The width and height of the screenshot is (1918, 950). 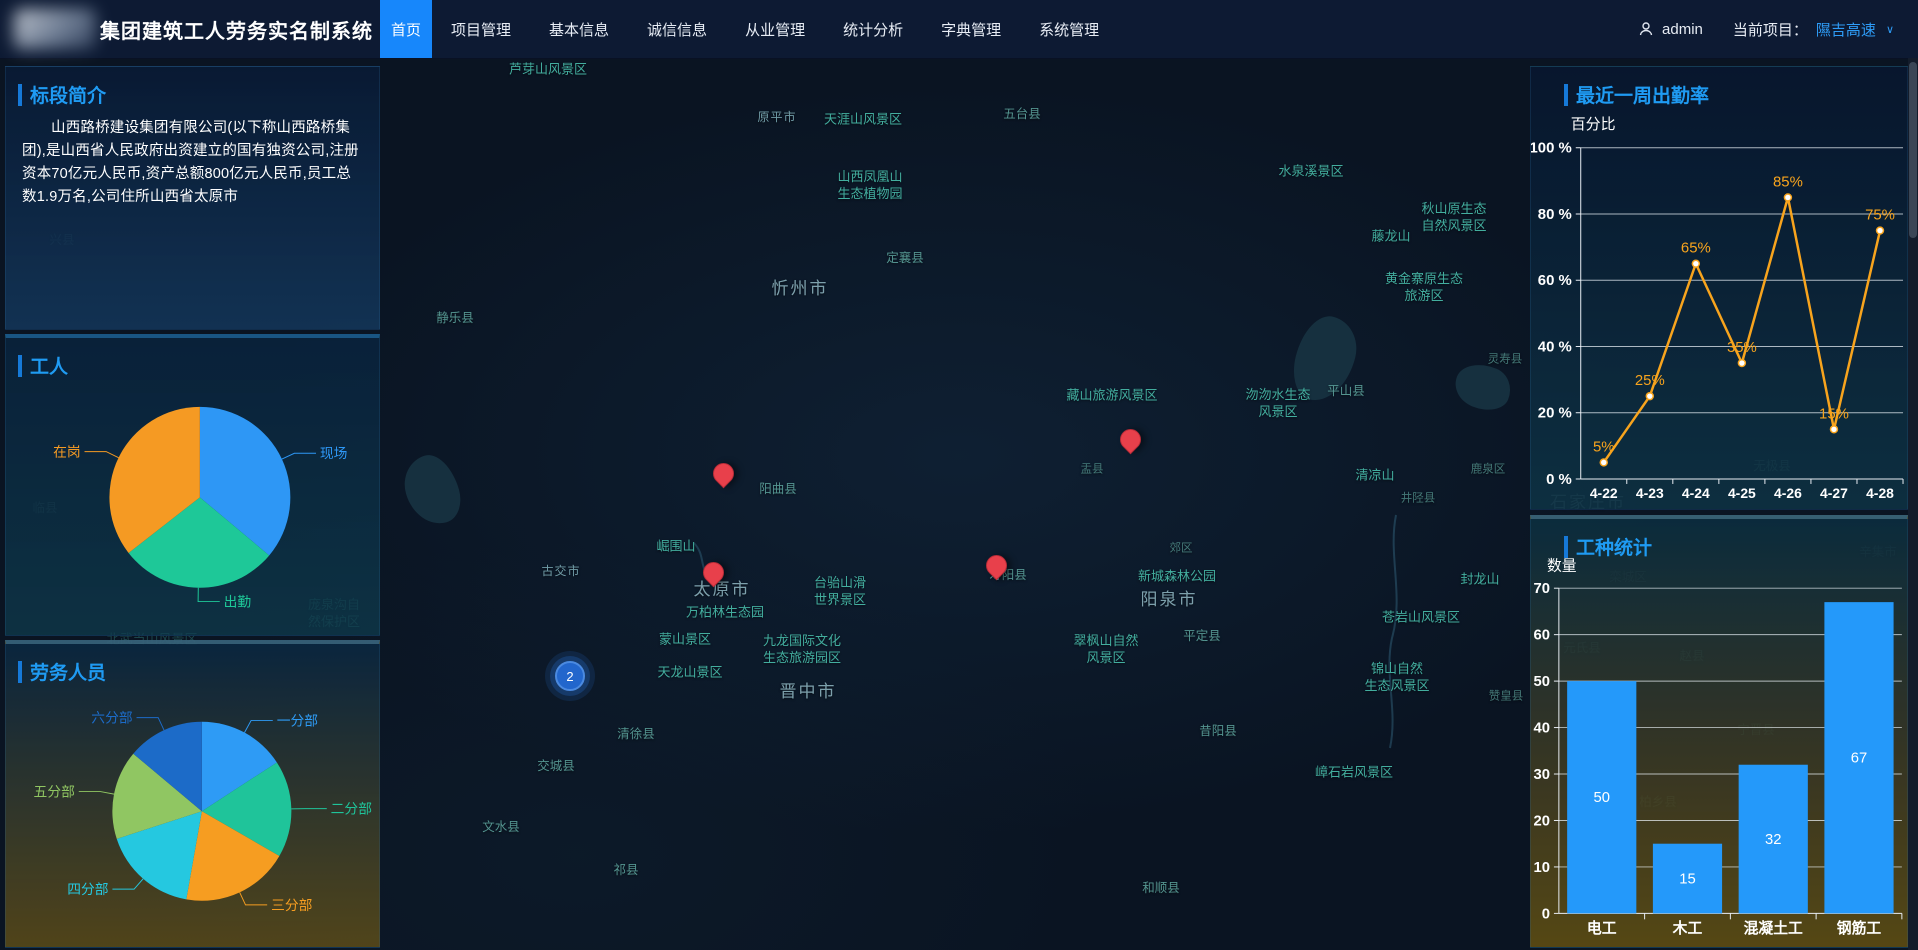 I want to click on map-label: 翠枫山自然 风景区, so click(x=1106, y=649).